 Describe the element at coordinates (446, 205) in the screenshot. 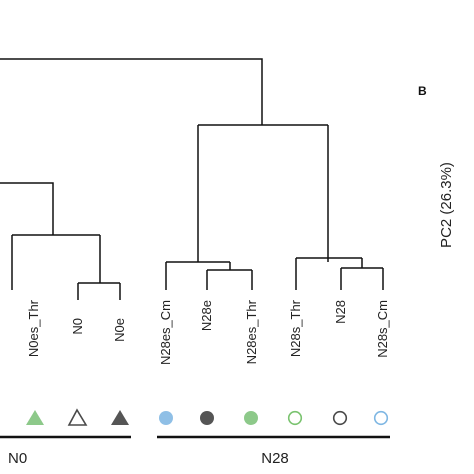

I see `pc2-axis-label: PC2 (26.3%)` at that location.